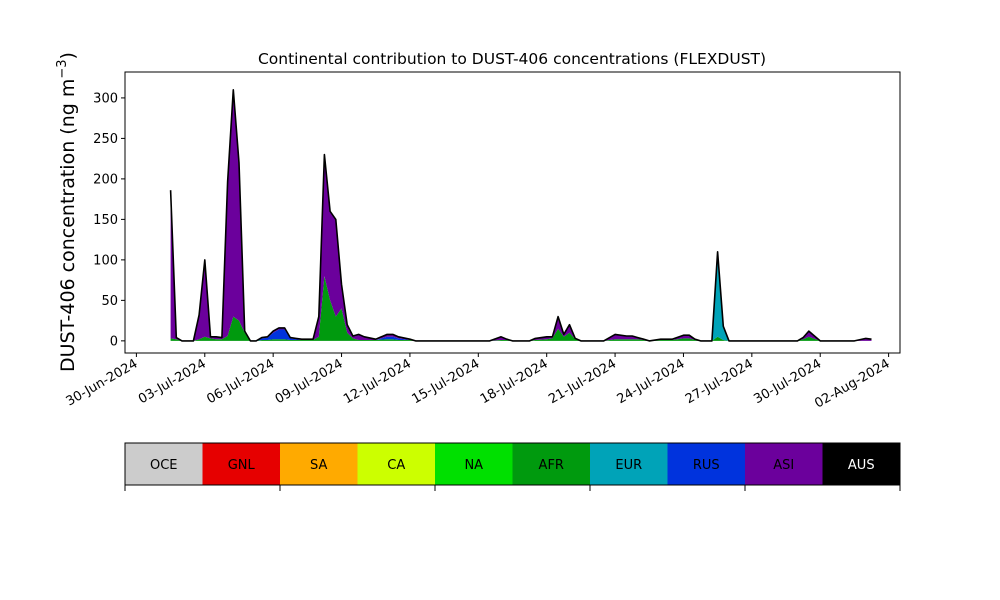 This screenshot has height=600, width=1000. I want to click on colorbar-swatch-asi, so click(784, 464).